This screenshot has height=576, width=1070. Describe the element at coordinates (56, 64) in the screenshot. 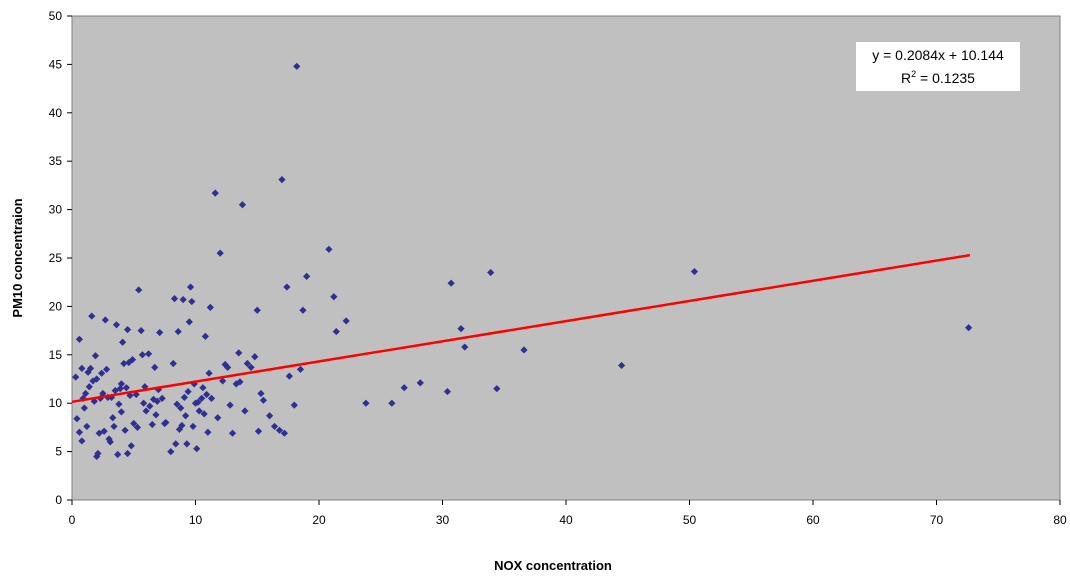

I see `y-tick-label: 45` at that location.